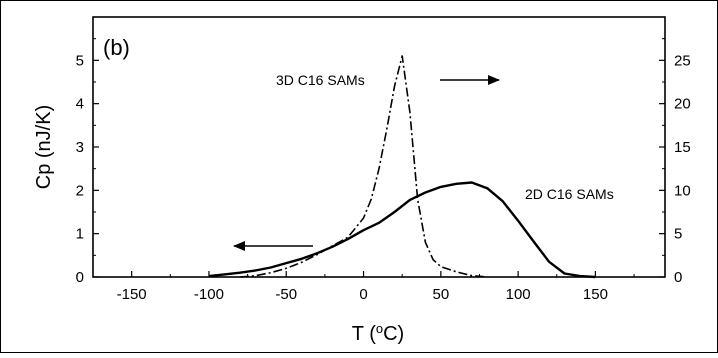 The height and width of the screenshot is (358, 718). Describe the element at coordinates (132, 294) in the screenshot. I see `x-tick-label: -150` at that location.